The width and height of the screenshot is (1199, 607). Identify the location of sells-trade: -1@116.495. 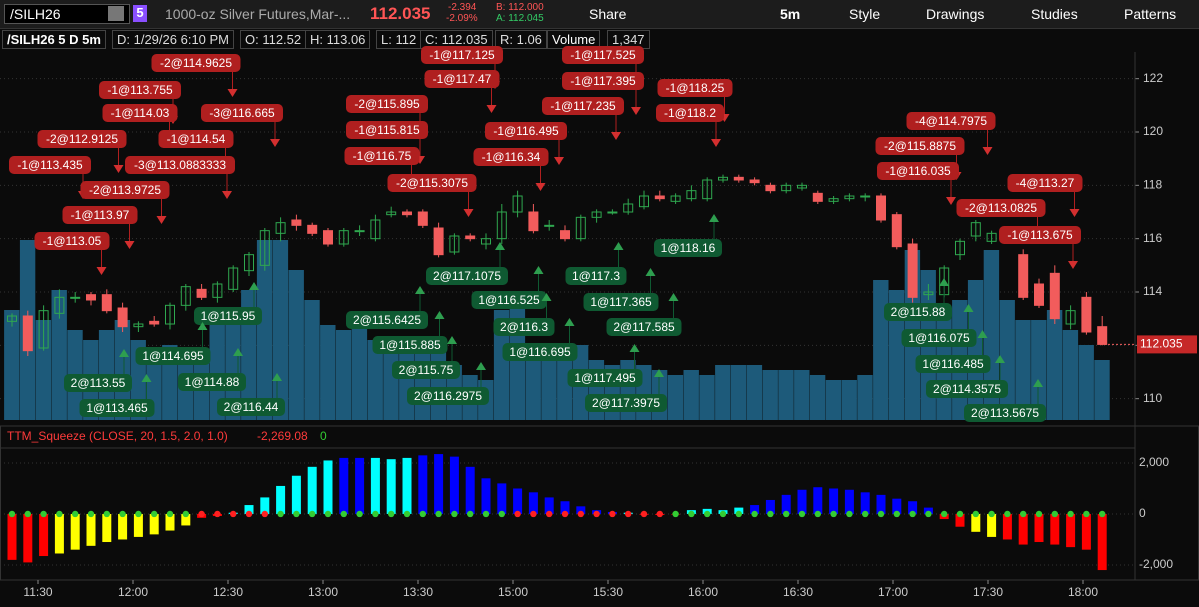
(526, 143).